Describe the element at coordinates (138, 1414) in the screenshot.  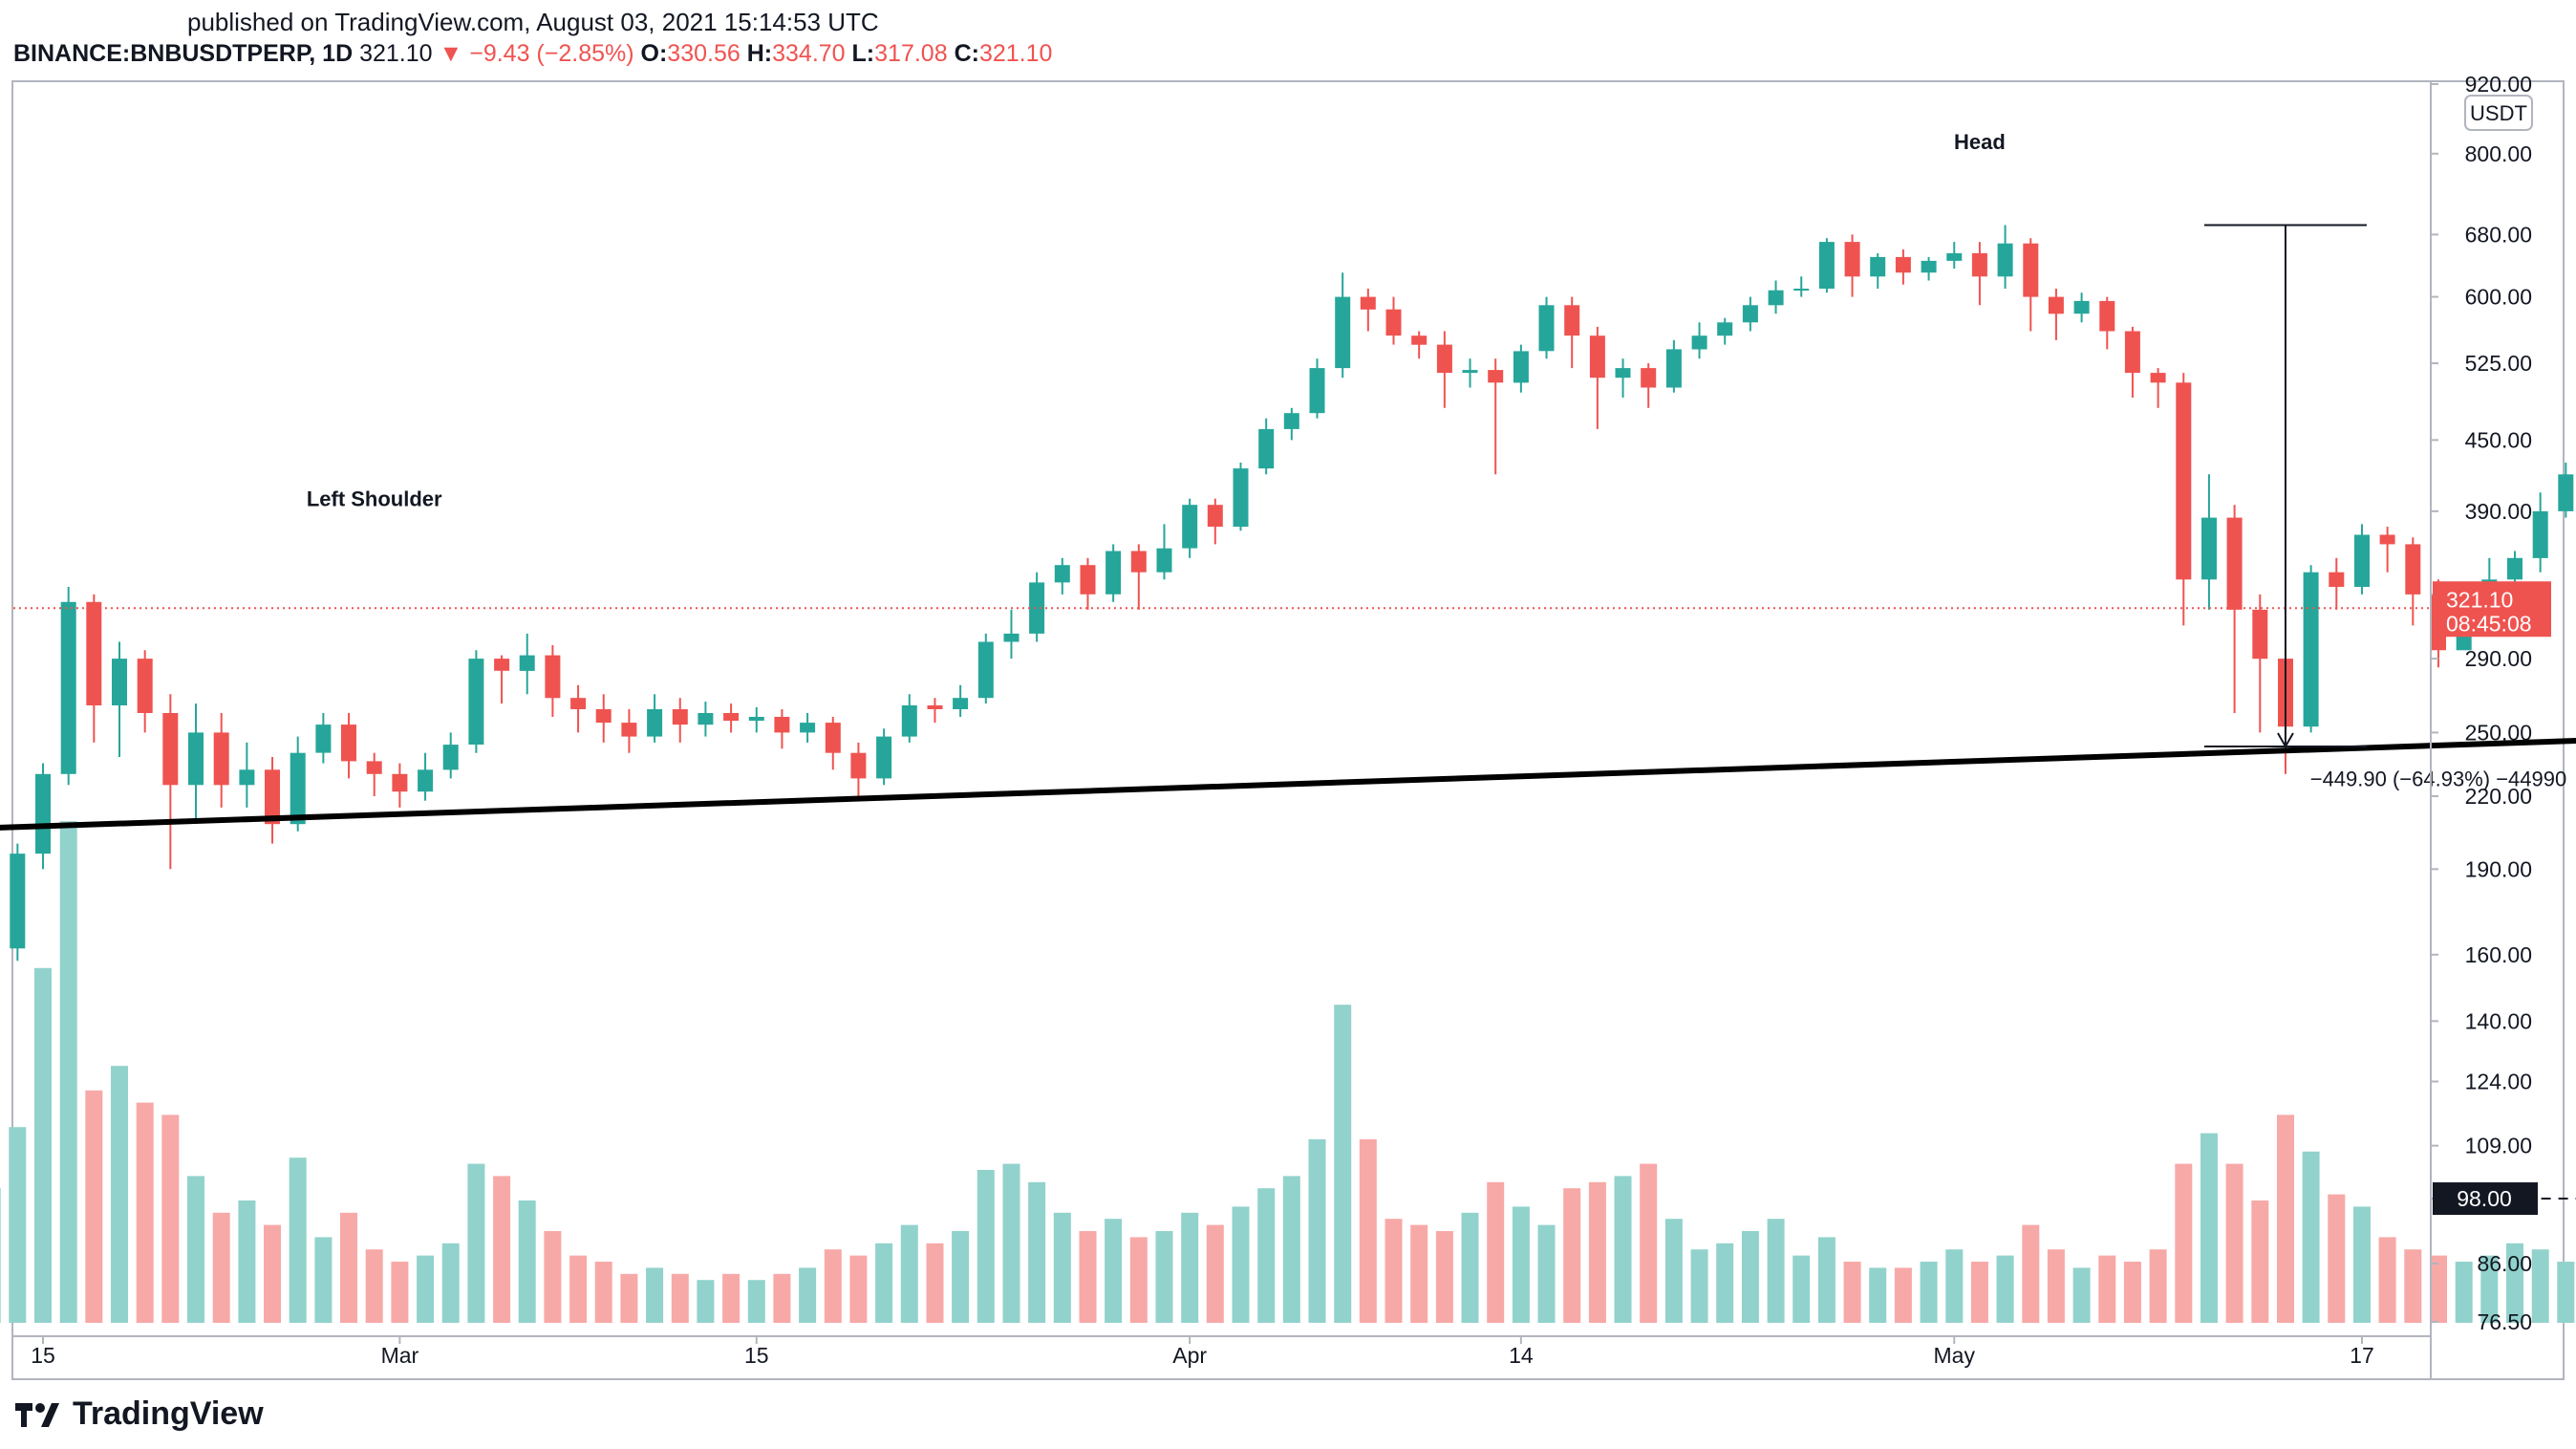
I see `tradingview-brand: TradingView` at that location.